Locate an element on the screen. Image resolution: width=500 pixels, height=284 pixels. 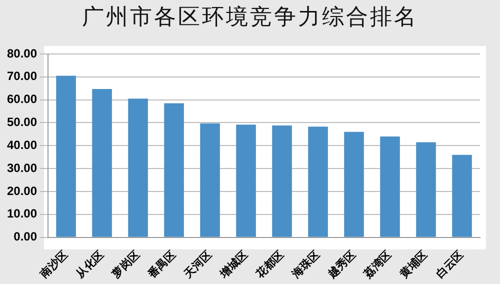
y-tick-label: 60.00 is located at coordinates (22, 99).